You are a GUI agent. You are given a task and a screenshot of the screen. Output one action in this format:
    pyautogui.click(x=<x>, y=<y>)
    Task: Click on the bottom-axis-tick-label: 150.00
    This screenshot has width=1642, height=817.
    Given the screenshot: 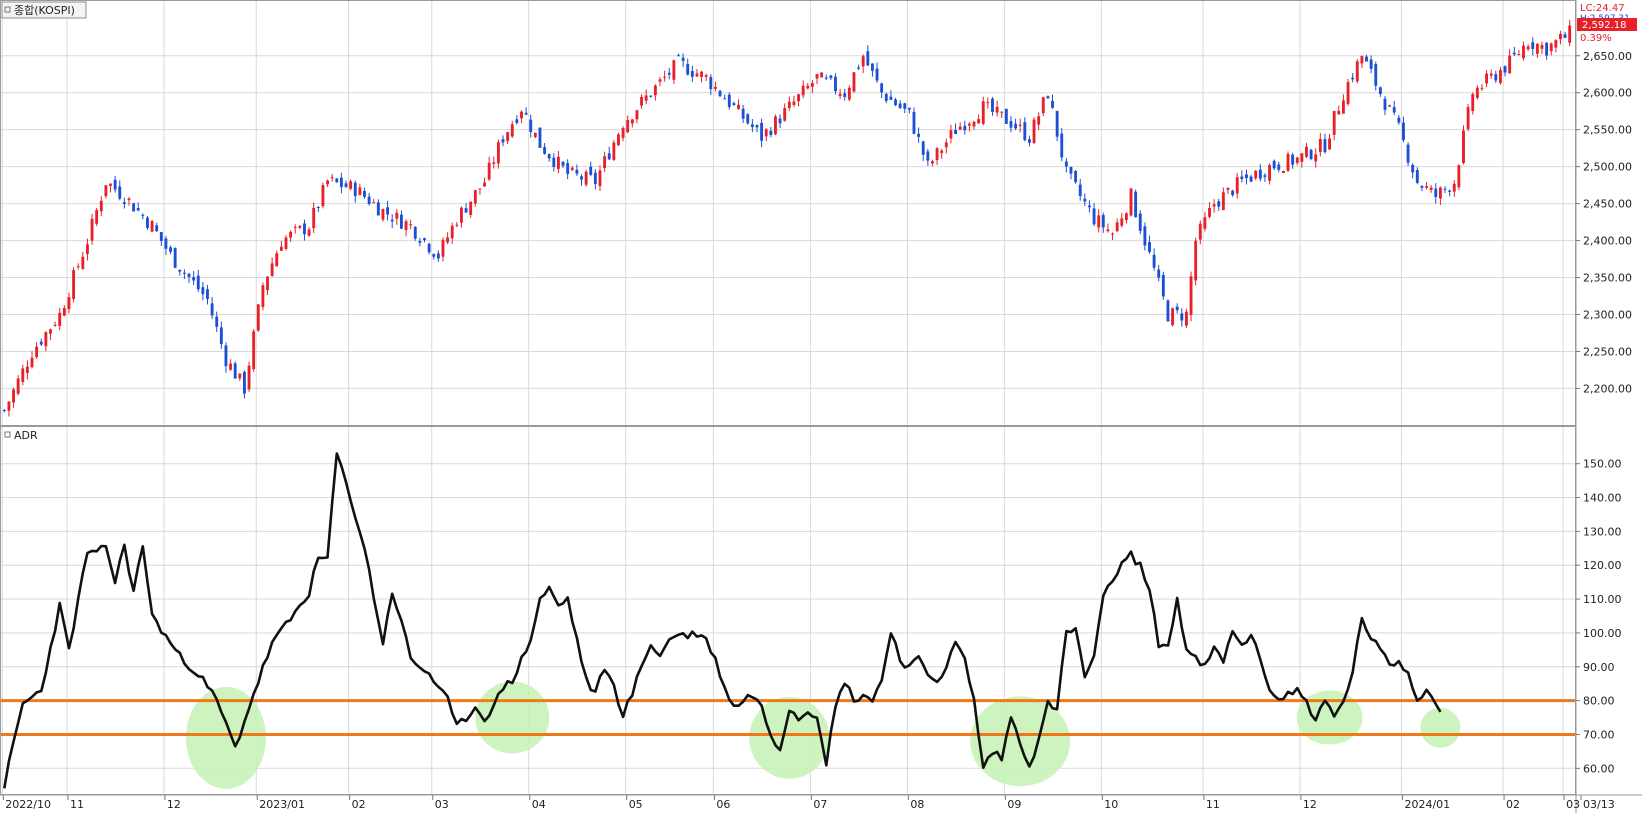 What is the action you would take?
    pyautogui.click(x=1602, y=464)
    